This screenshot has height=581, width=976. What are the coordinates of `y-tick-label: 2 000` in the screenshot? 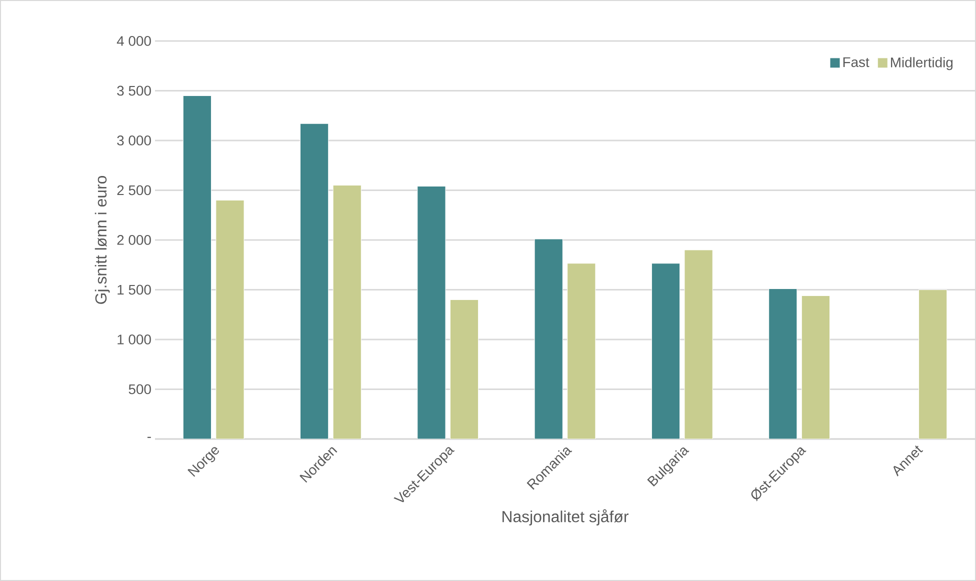 It's located at (134, 240).